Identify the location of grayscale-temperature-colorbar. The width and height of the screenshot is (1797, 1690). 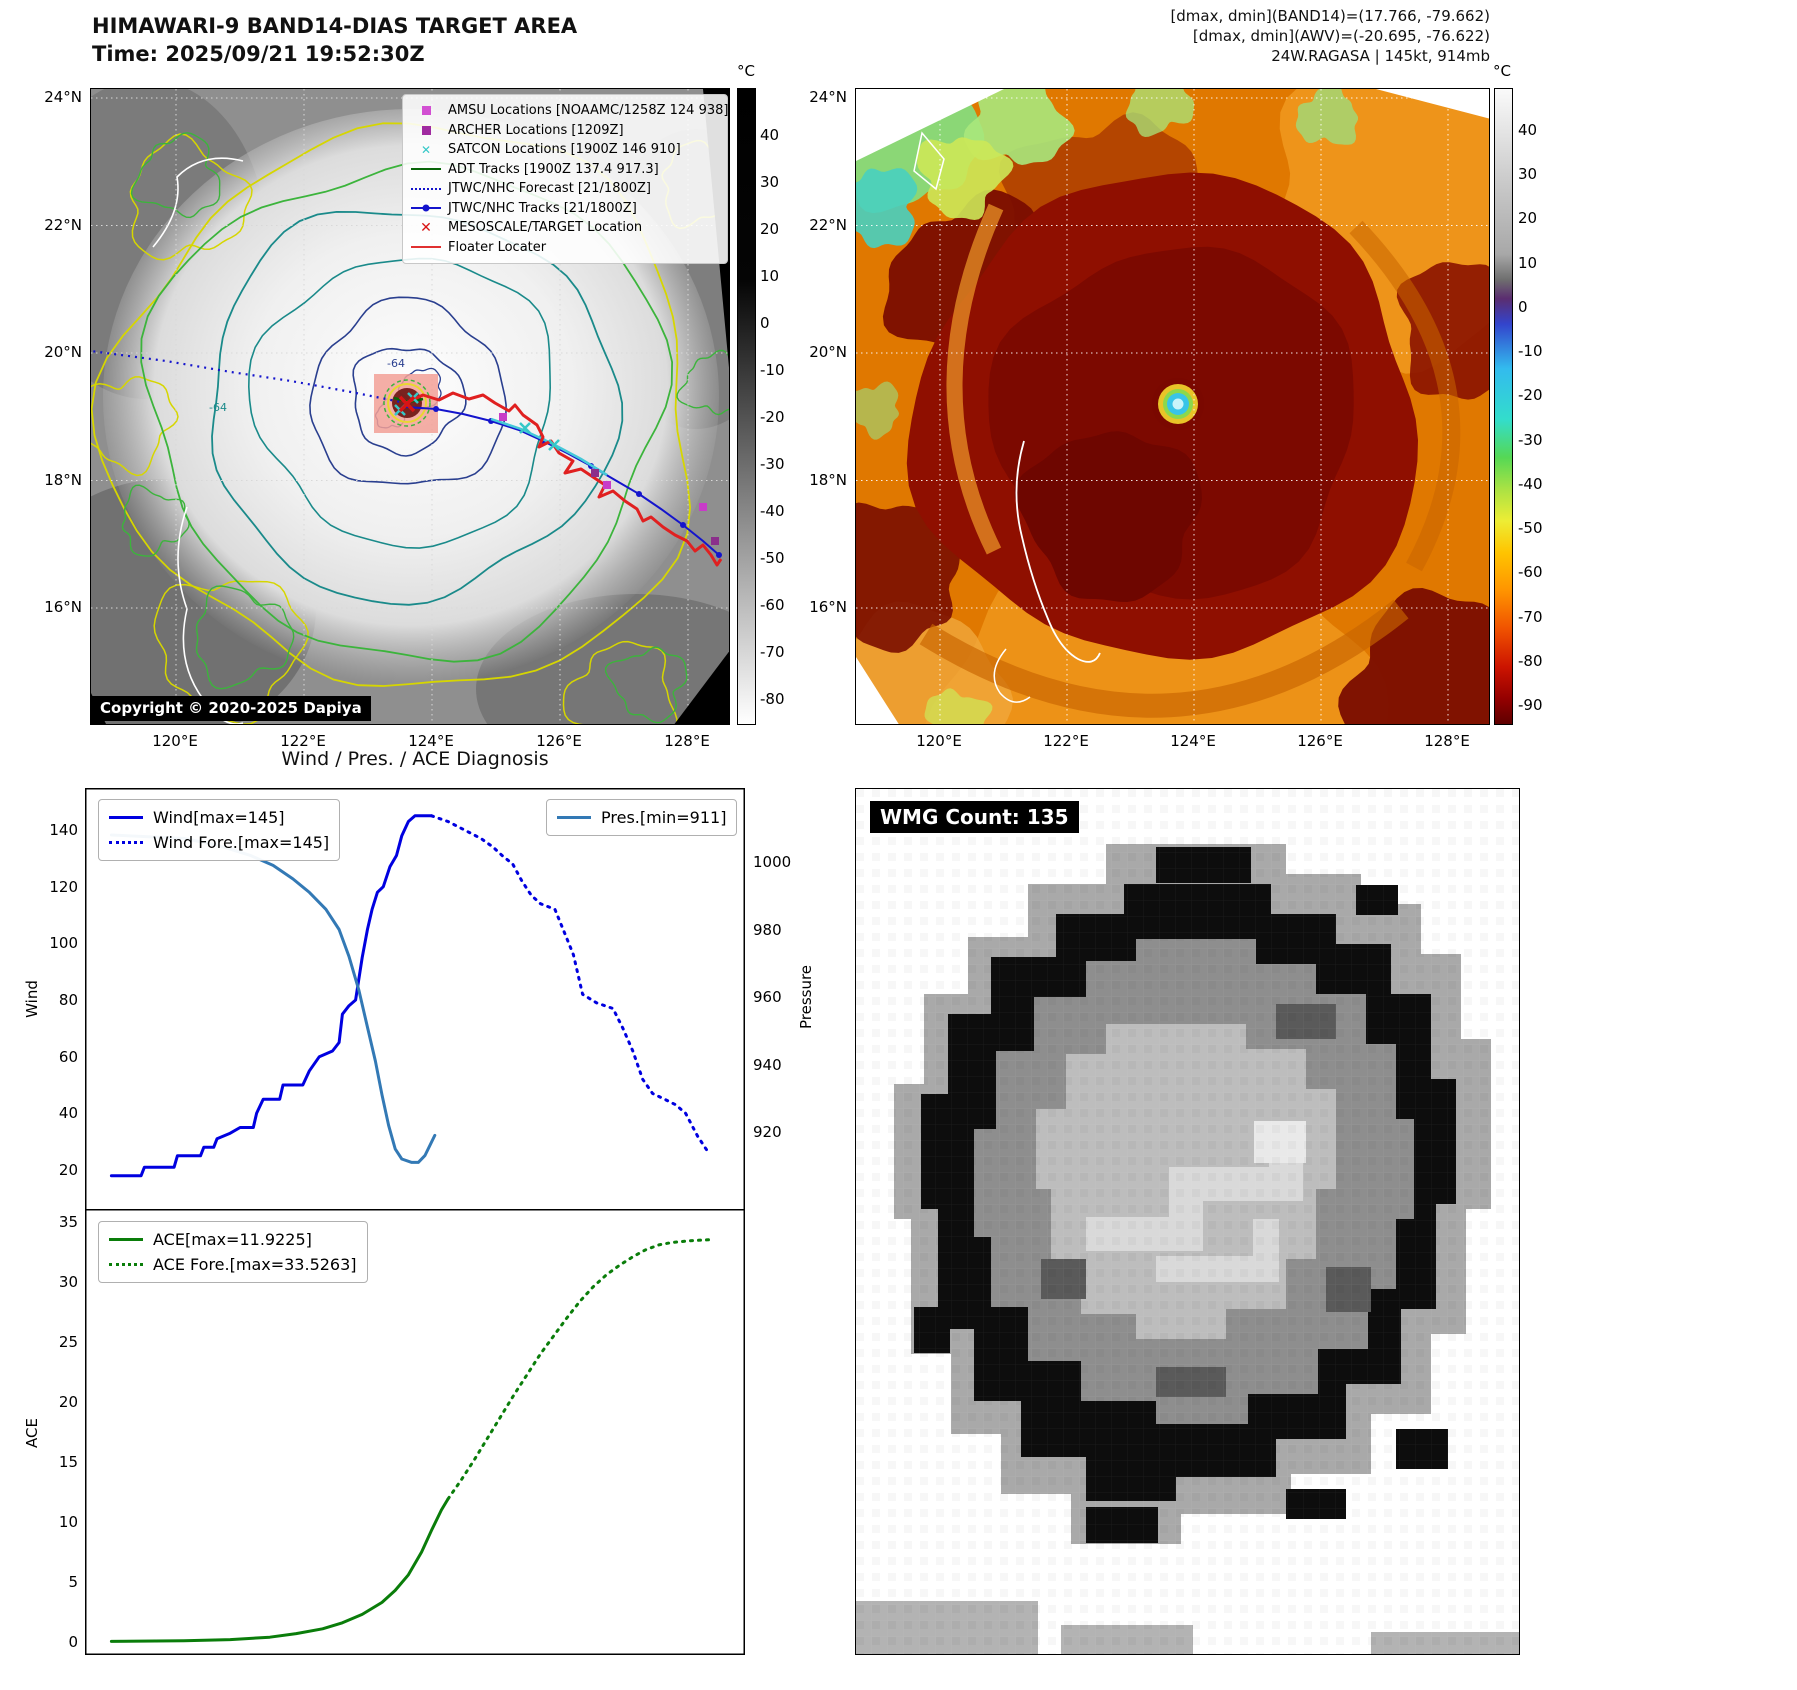
(746, 406).